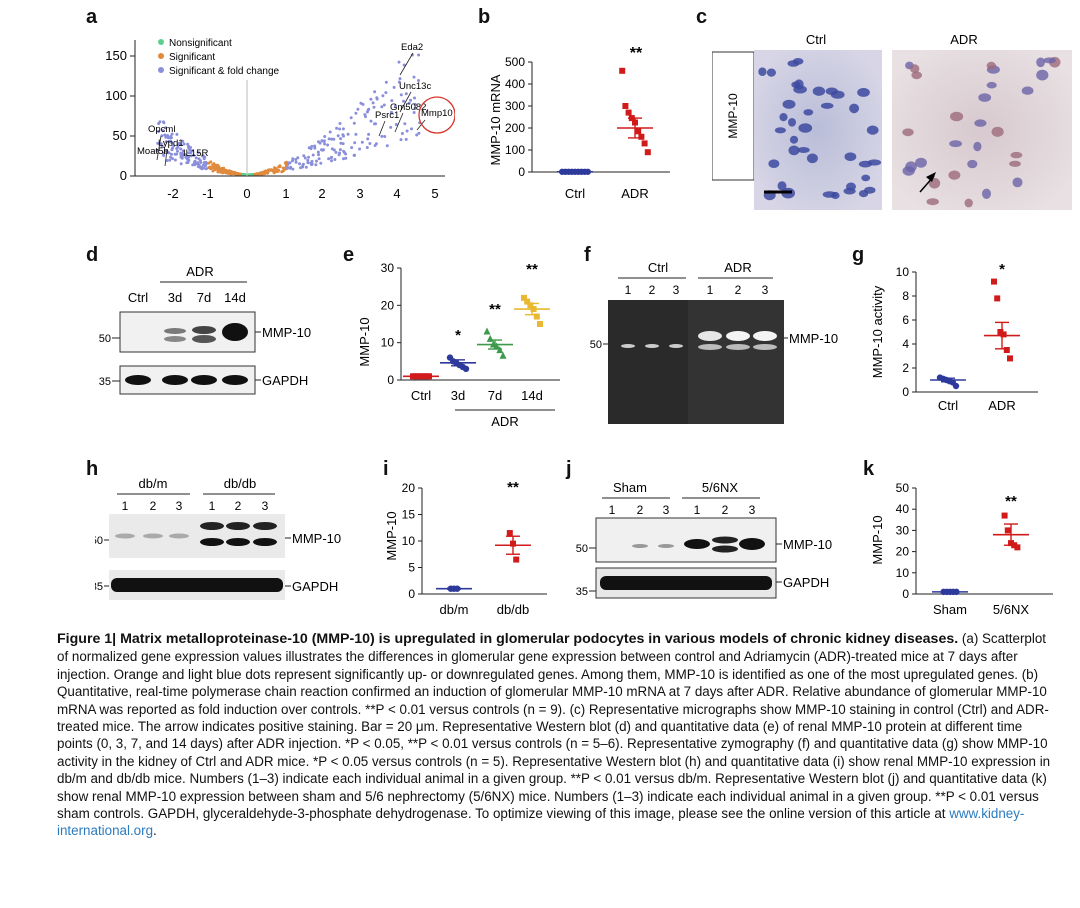 This screenshot has width=1080, height=908. What do you see at coordinates (409, 515) in the screenshot?
I see `y-tick-label: 15` at bounding box center [409, 515].